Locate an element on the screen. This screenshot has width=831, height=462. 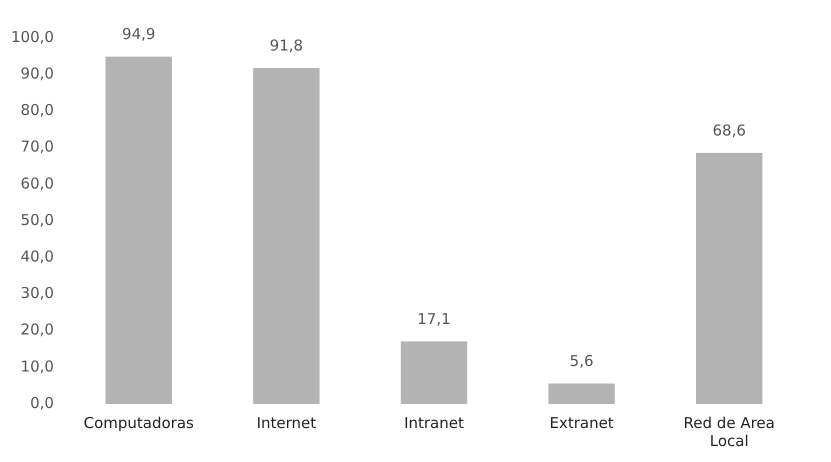
x-tick-label: Intranet is located at coordinates (434, 423).